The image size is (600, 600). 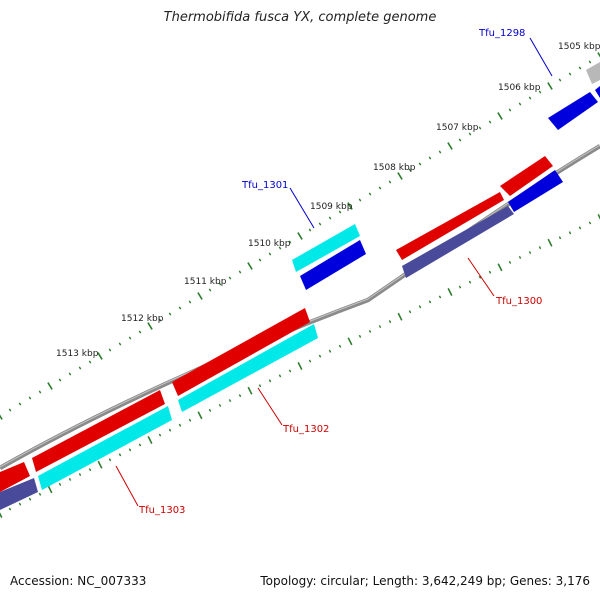 I want to click on scale-label: 1507 kbp, so click(x=457, y=128).